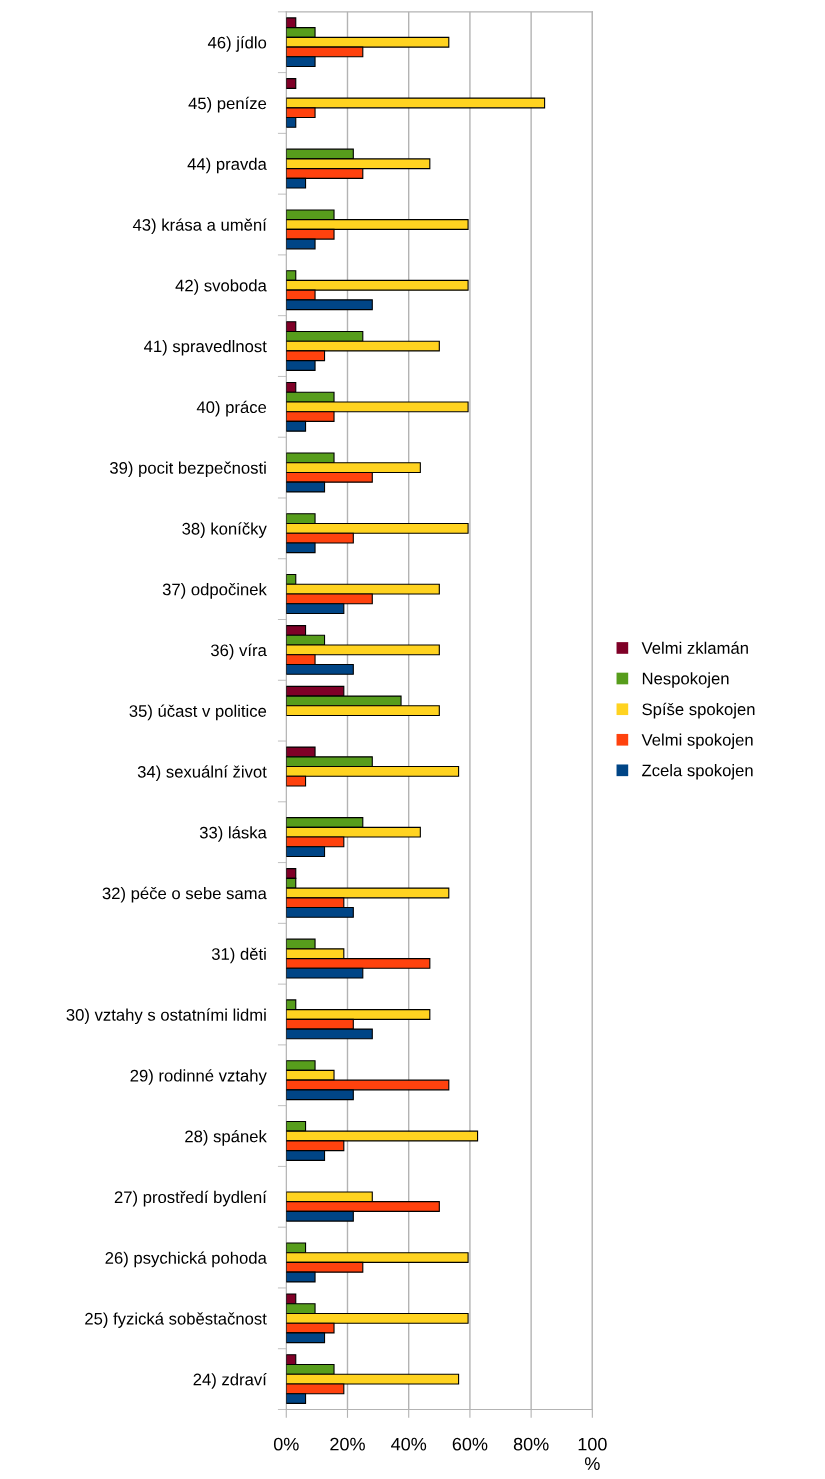 This screenshot has height=1479, width=825. I want to click on x-tick-label: 20%, so click(347, 1444).